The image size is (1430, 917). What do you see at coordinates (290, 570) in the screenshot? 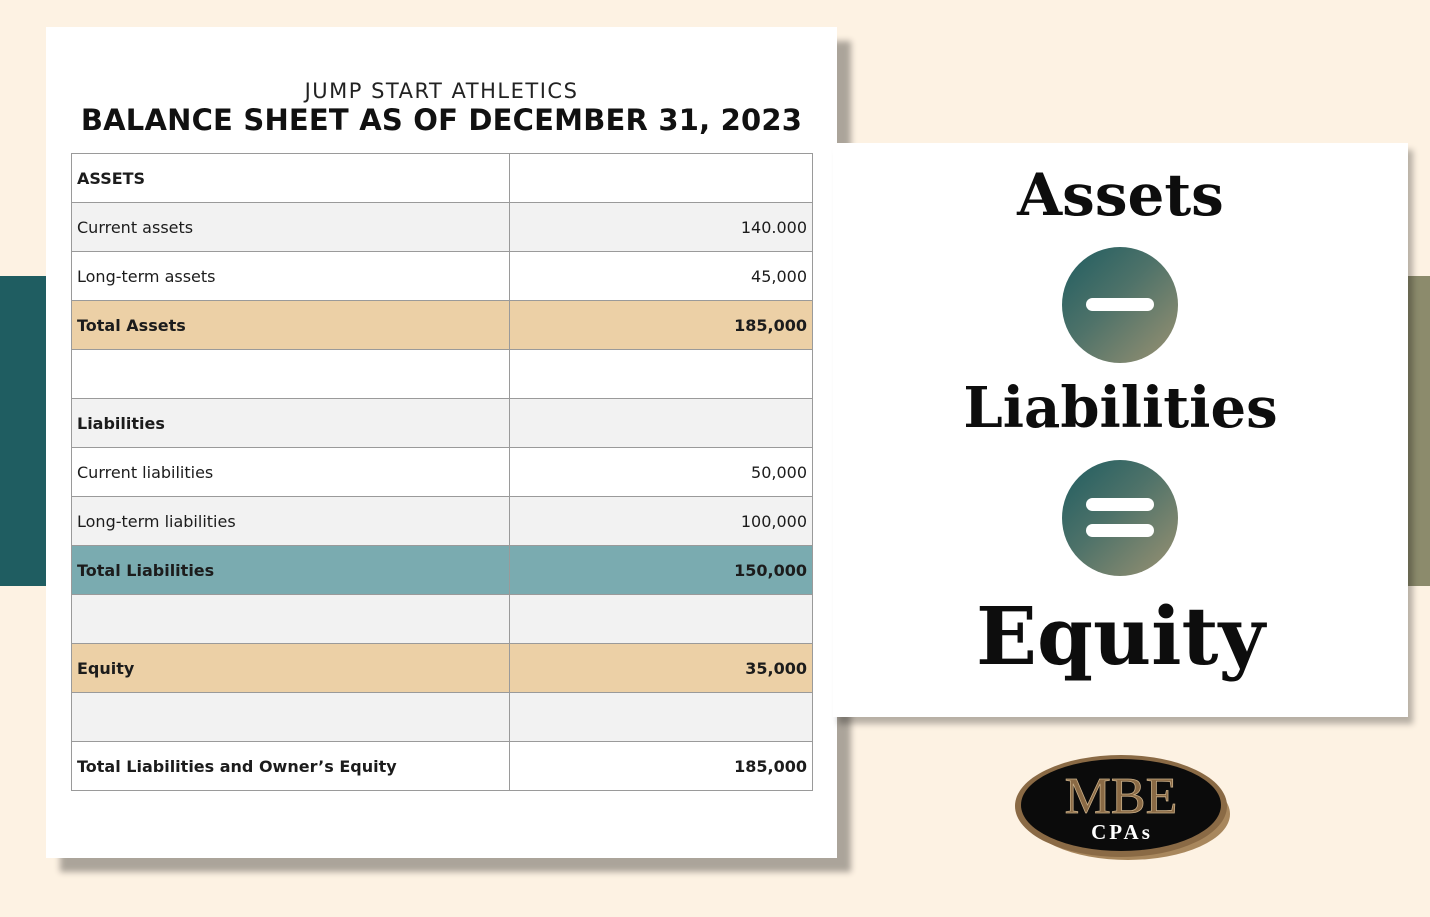
I see `row-label: Total Liabilities` at bounding box center [290, 570].